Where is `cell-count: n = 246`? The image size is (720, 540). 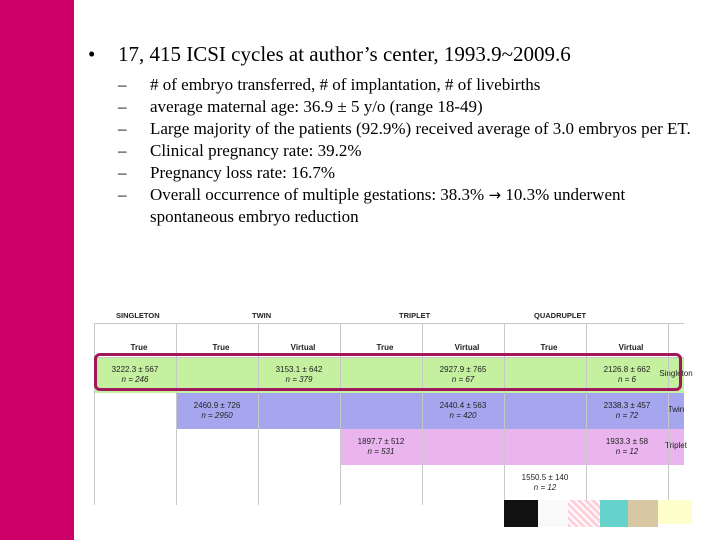
cell-count: n = 246 is located at coordinates (135, 379).